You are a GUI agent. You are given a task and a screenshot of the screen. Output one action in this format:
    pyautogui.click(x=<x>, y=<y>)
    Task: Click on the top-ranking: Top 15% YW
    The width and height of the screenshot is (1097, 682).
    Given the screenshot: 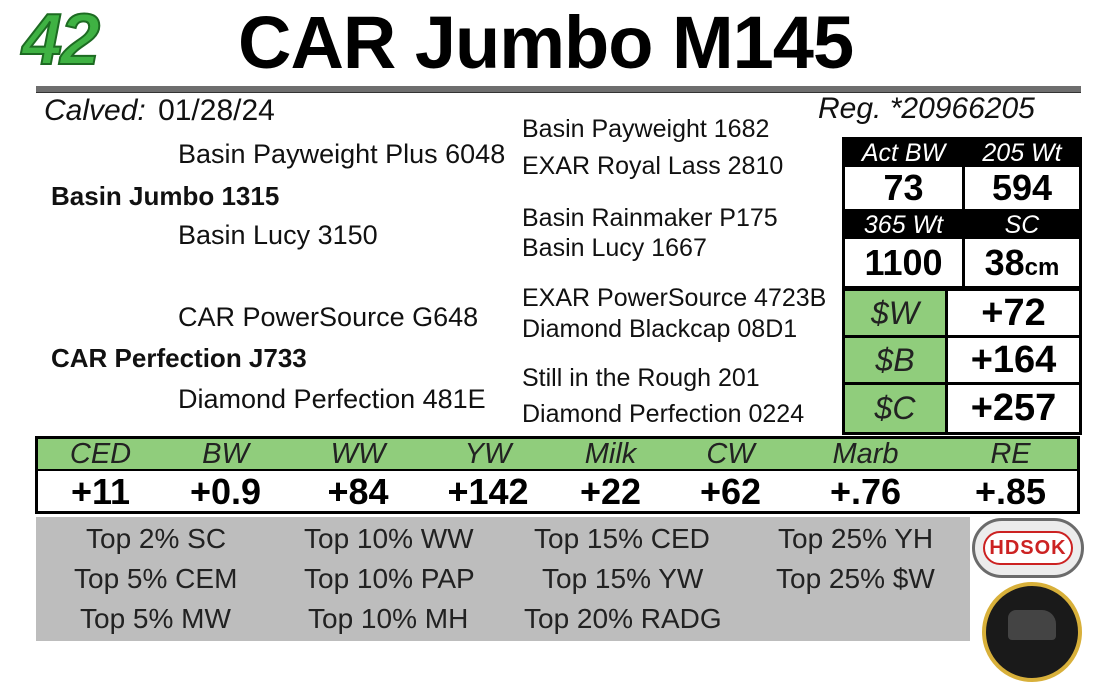 What is the action you would take?
    pyautogui.click(x=623, y=578)
    